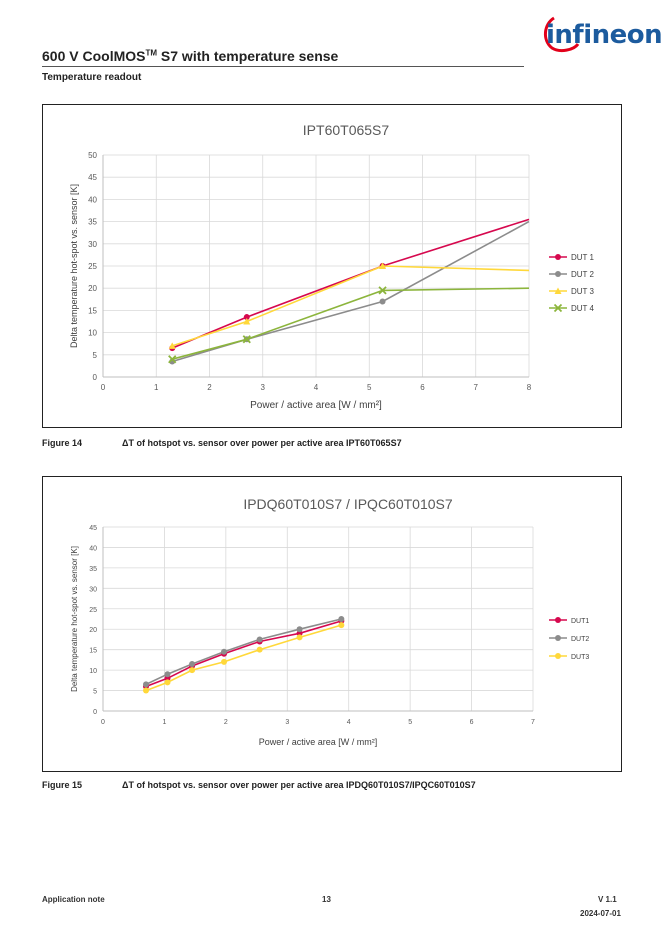 Image resolution: width=664 pixels, height=943 pixels. I want to click on footer-doc-type: Application note, so click(73, 899).